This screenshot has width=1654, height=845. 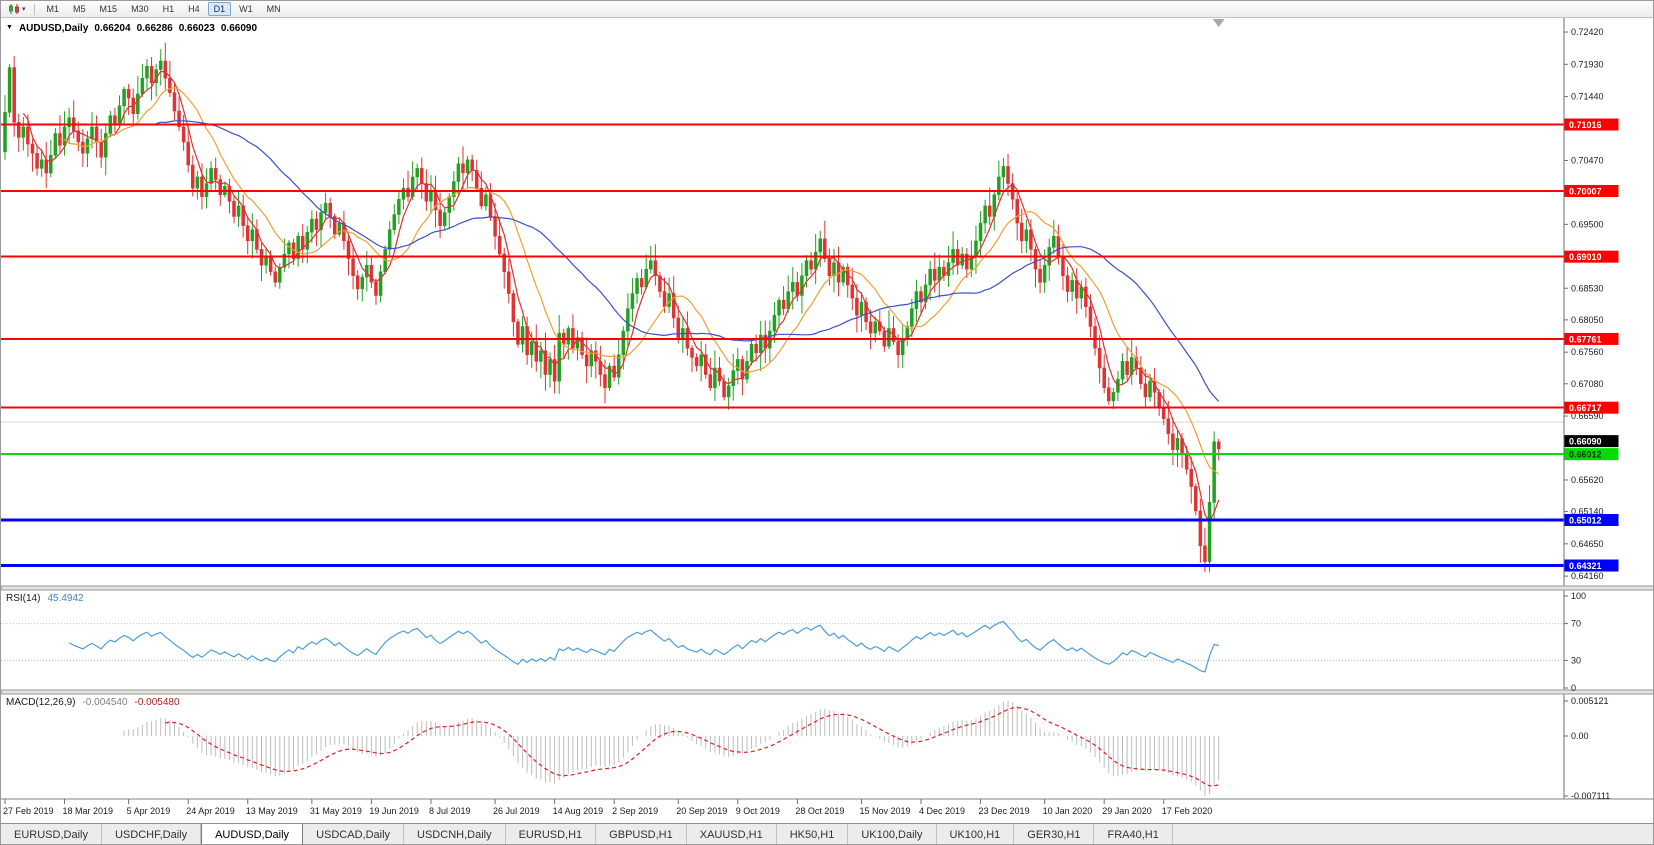 What do you see at coordinates (273, 9) in the screenshot?
I see `timeframe-button-mn: MN` at bounding box center [273, 9].